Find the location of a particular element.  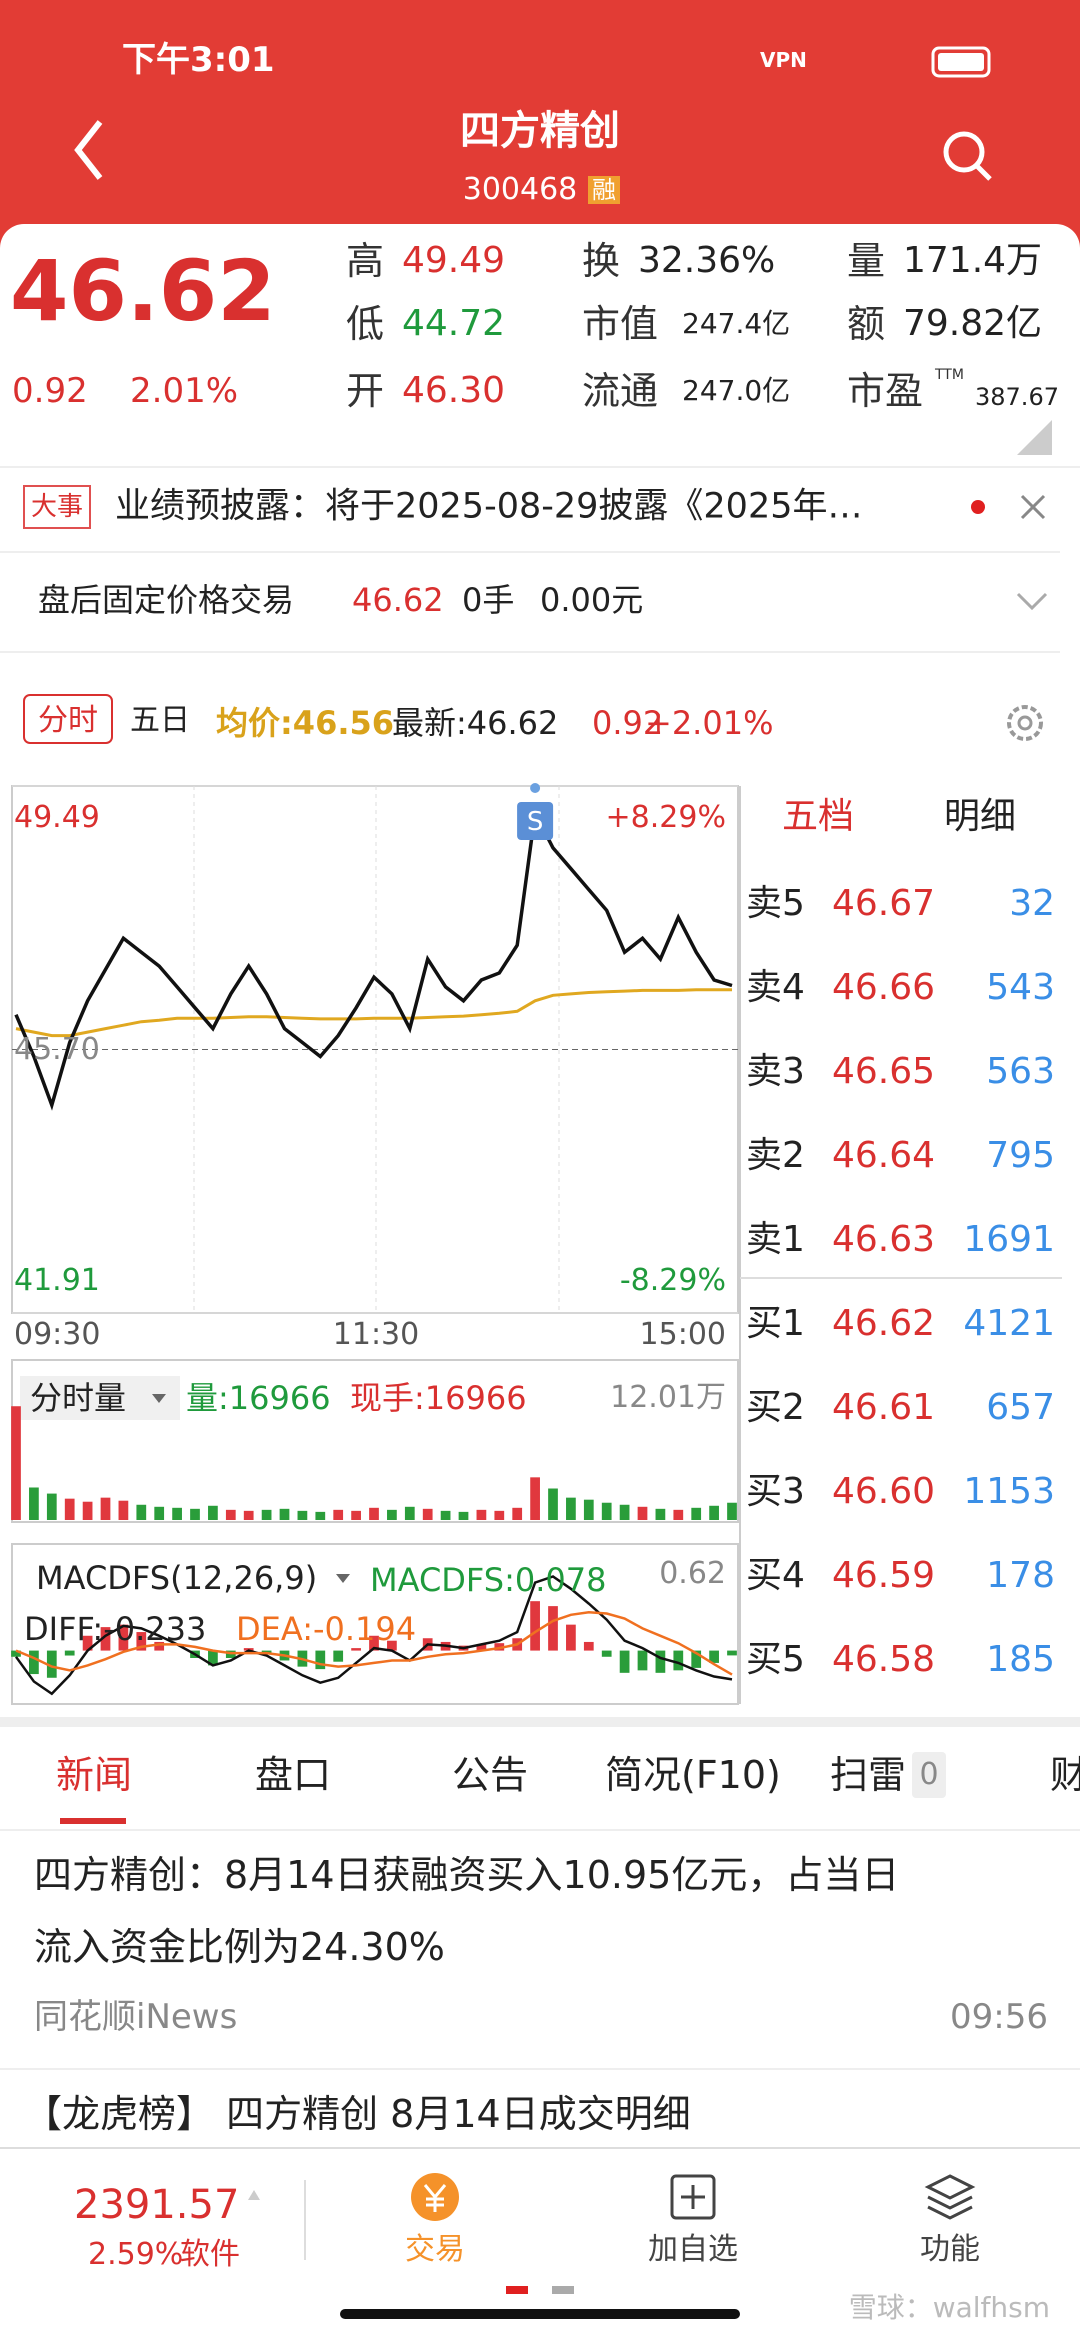

news-source: 同花顺iNews is located at coordinates (136, 2017).